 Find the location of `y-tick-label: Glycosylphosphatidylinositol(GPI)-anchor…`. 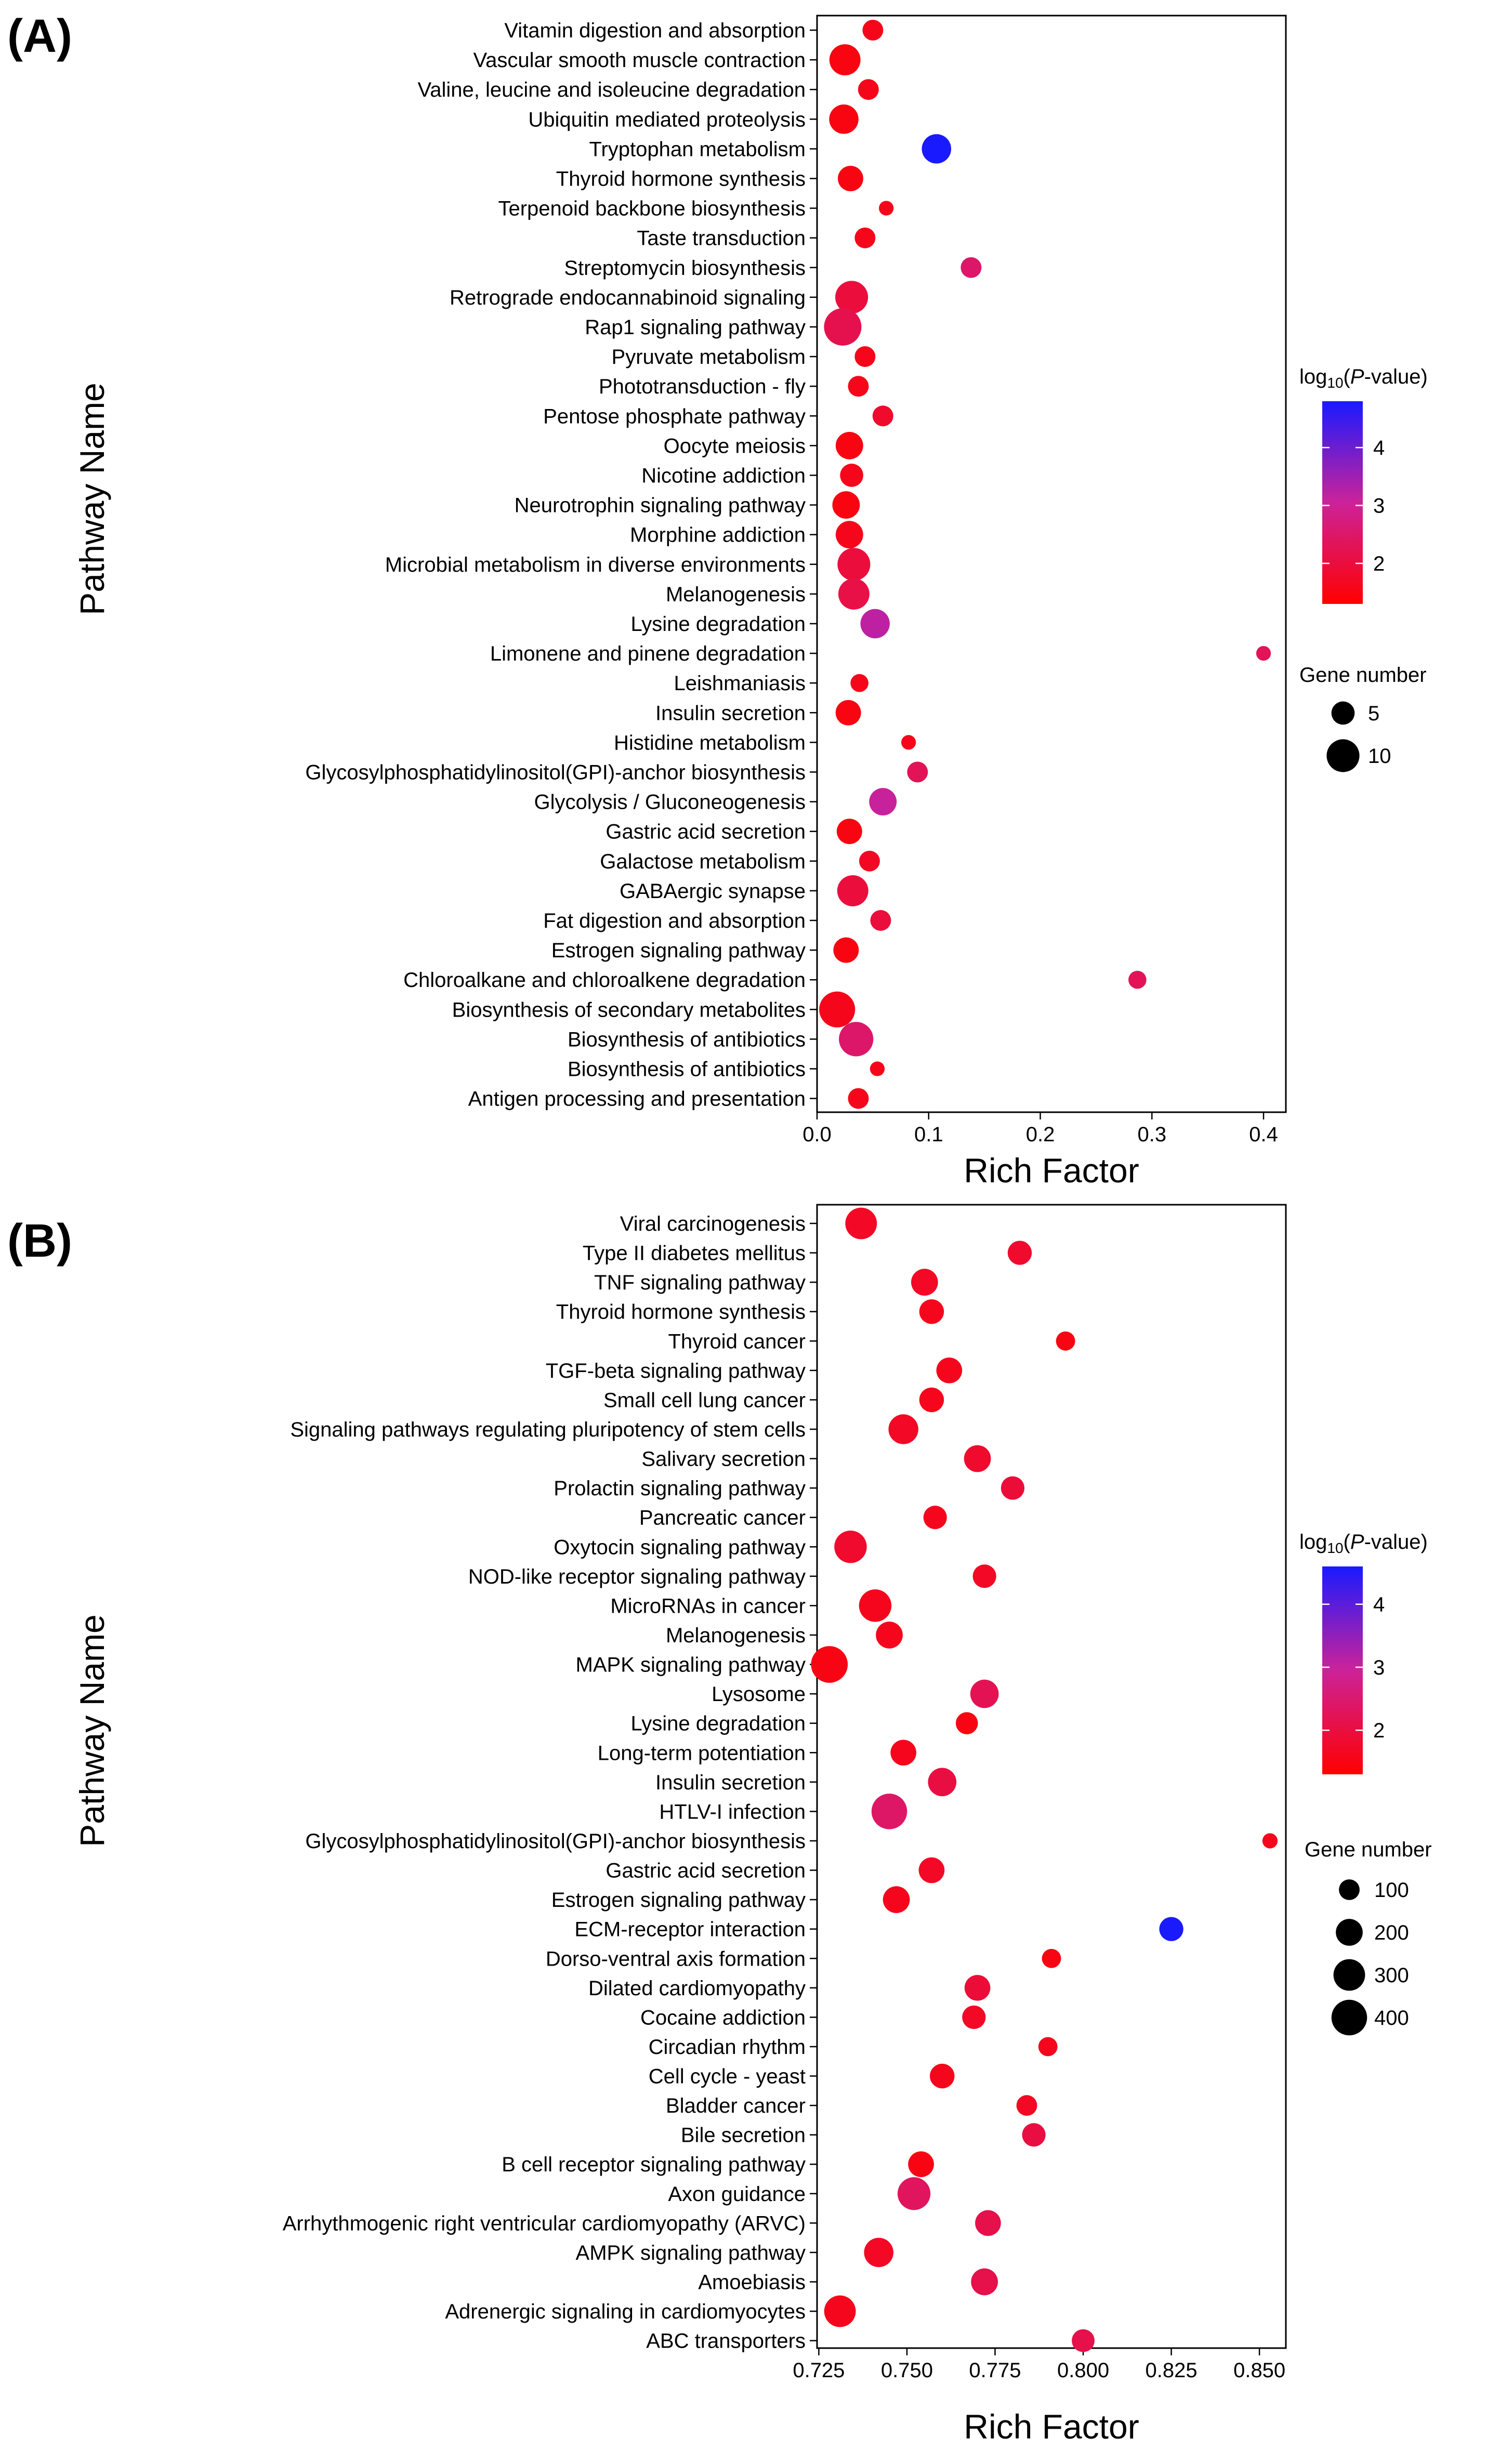

y-tick-label: Glycosylphosphatidylinositol(GPI)-anchor… is located at coordinates (555, 1841).